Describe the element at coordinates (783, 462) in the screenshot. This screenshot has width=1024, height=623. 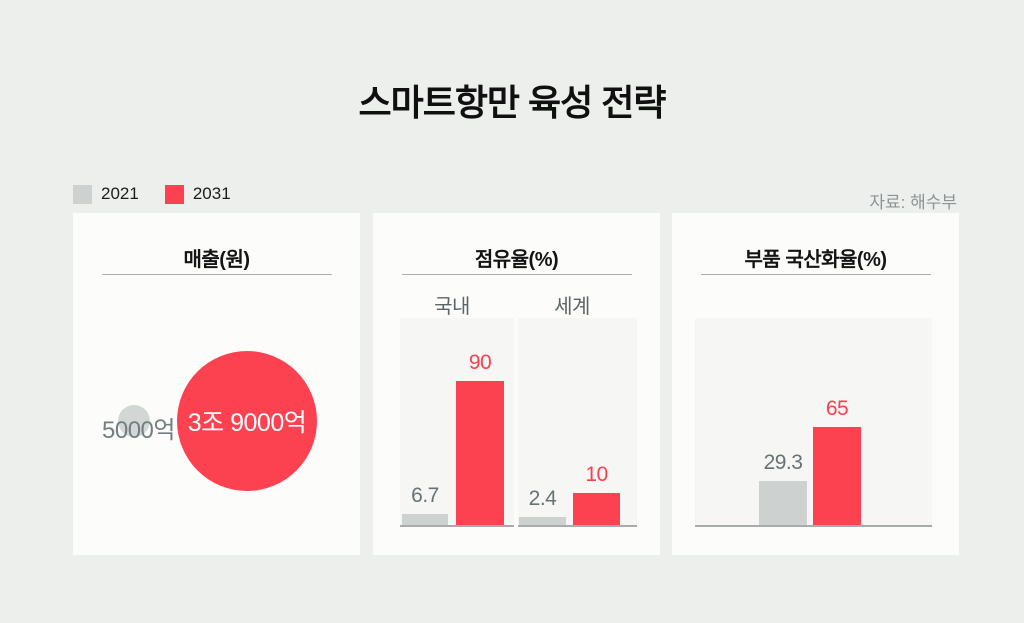
I see `bar-value-parts-2021: 29.3` at that location.